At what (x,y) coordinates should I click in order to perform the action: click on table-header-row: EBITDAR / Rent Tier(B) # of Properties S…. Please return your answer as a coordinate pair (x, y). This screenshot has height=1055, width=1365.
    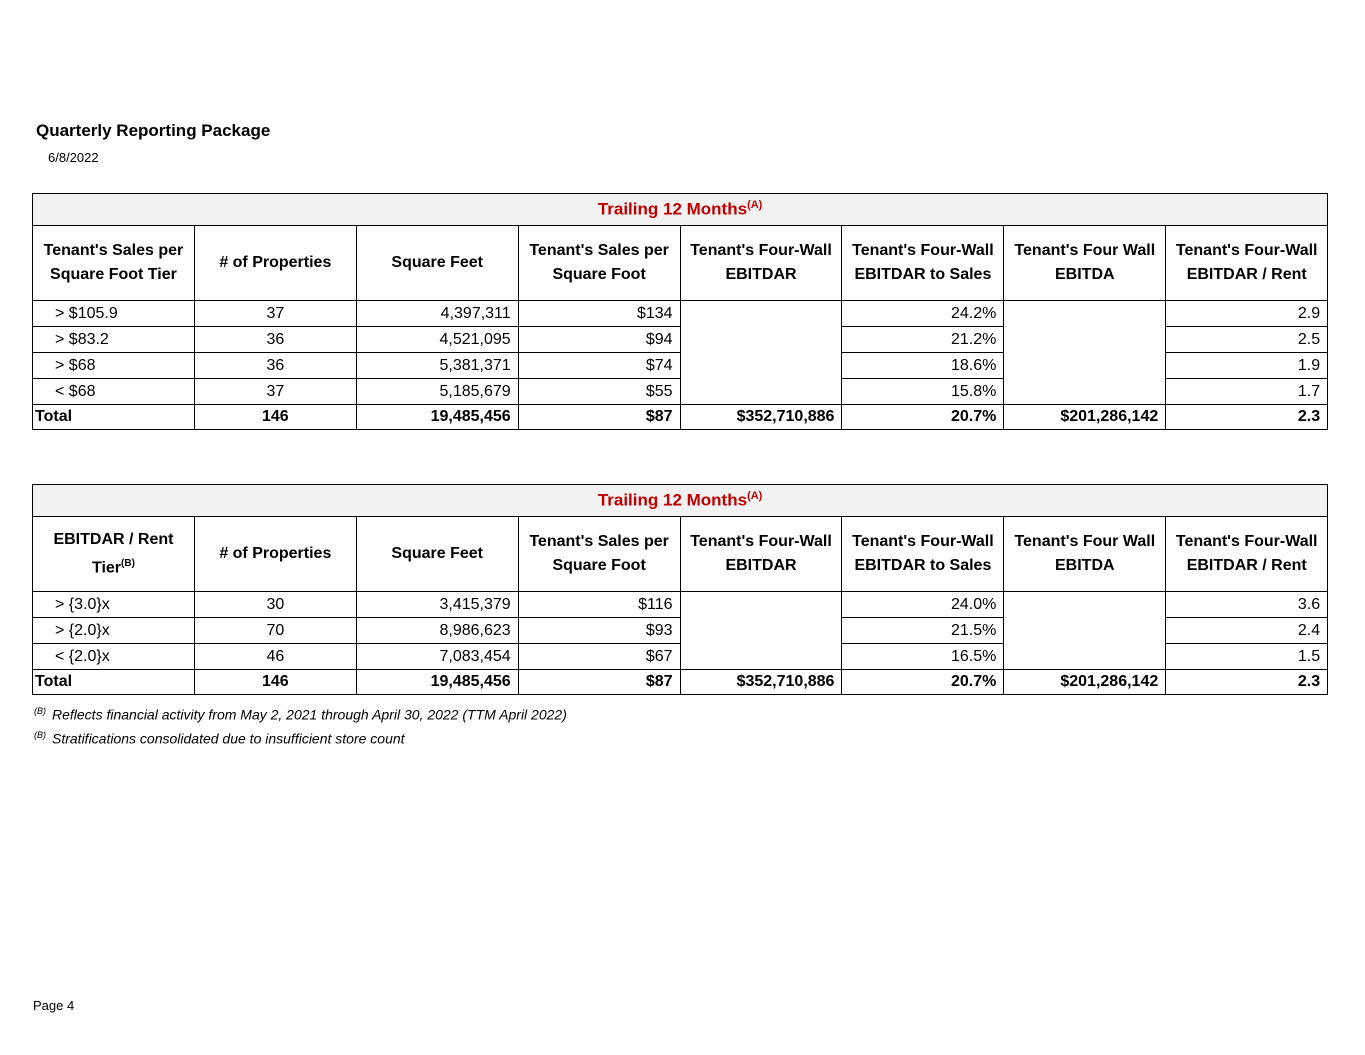
    Looking at the image, I should click on (680, 554).